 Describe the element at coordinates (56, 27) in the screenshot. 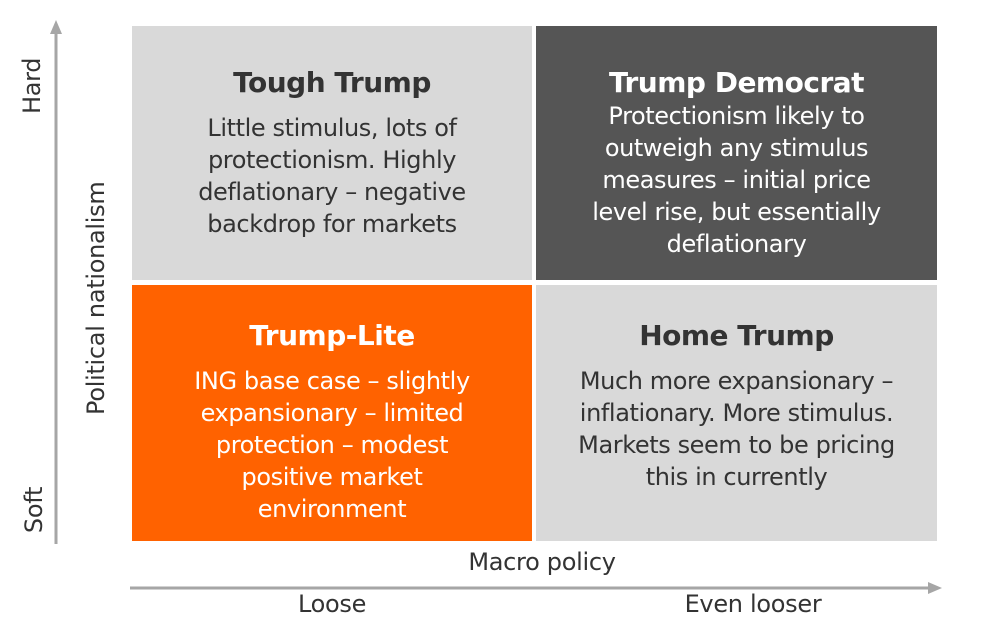

I see `y-axis-arrowhead` at that location.